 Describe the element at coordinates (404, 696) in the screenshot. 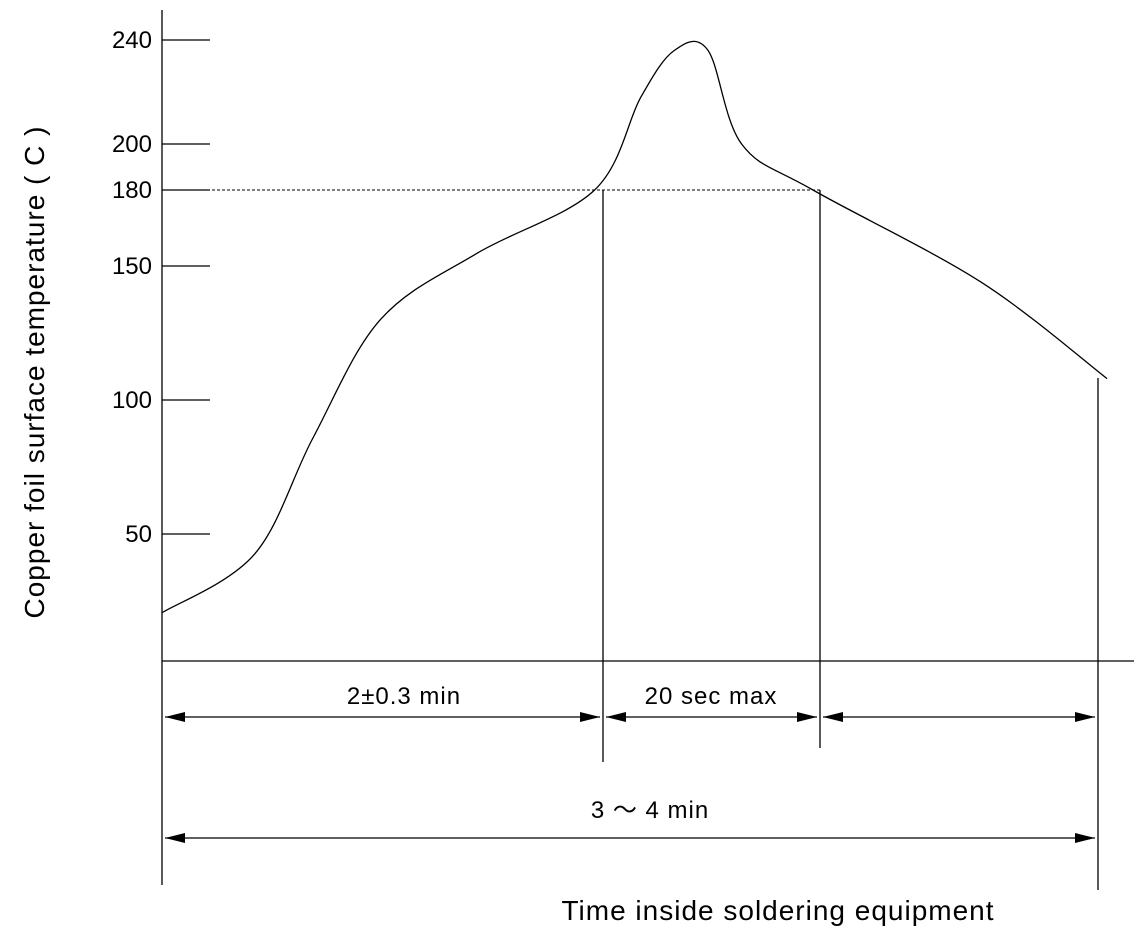

I see `preheat-interval-label: 2±0.3 min` at that location.